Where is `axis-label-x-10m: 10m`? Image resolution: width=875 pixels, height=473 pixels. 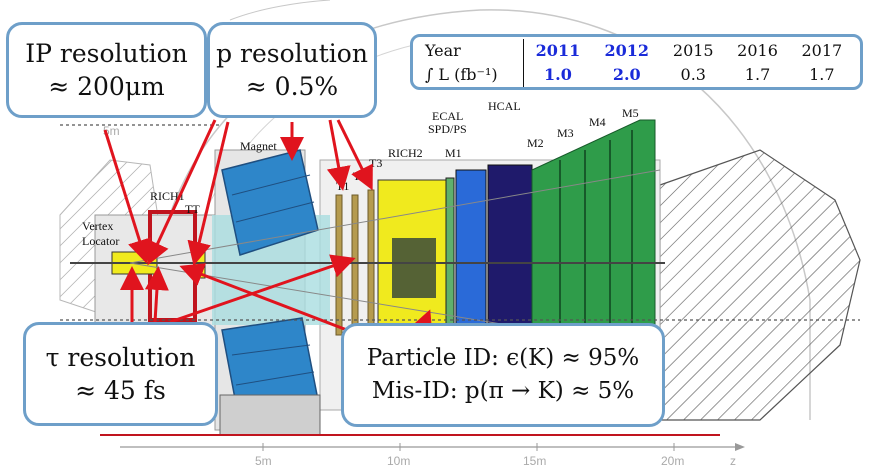 axis-label-x-10m: 10m is located at coordinates (398, 461).